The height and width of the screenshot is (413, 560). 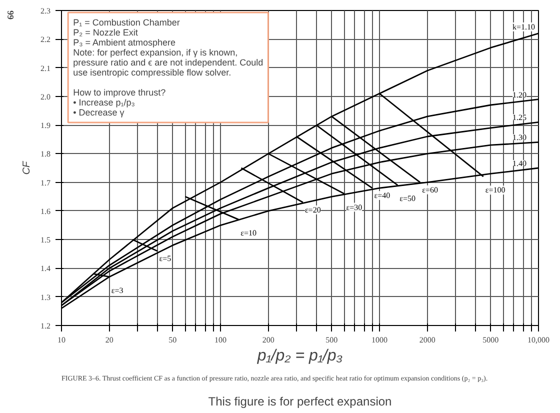 I want to click on series-label: 1.30, so click(x=519, y=137).